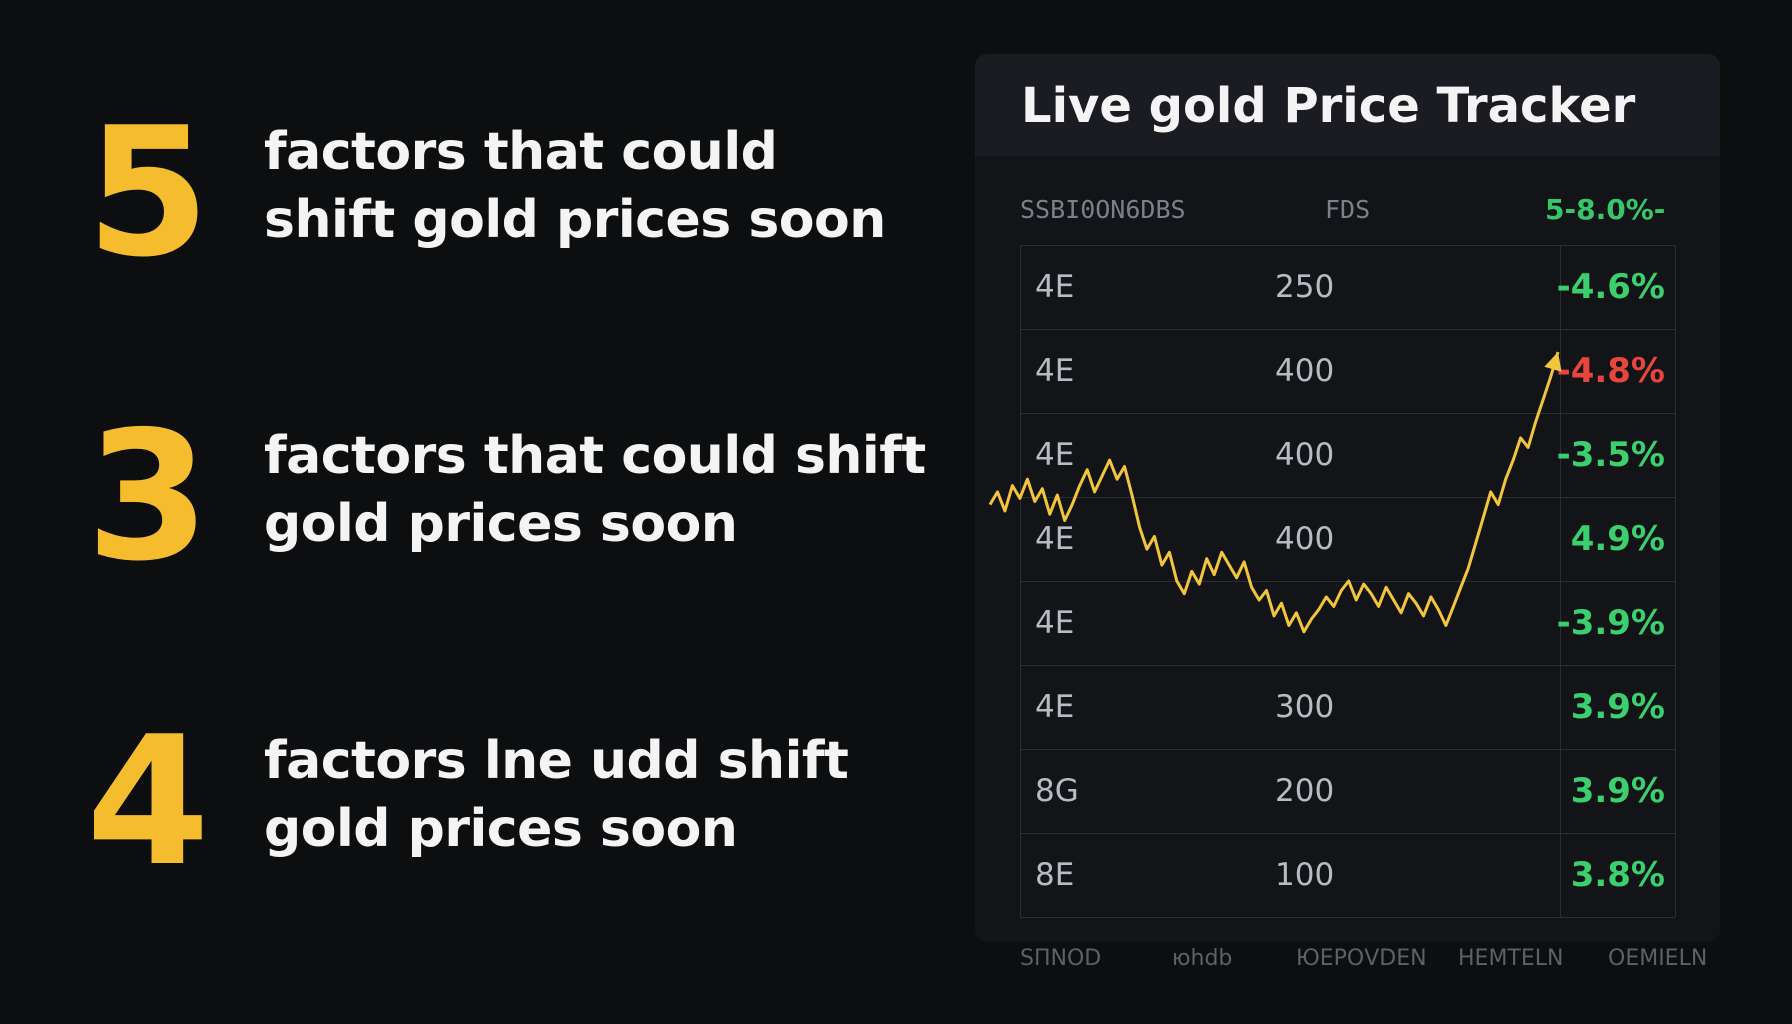 This screenshot has width=1792, height=1024. I want to click on footer-label: ОЕМIELN, so click(1658, 958).